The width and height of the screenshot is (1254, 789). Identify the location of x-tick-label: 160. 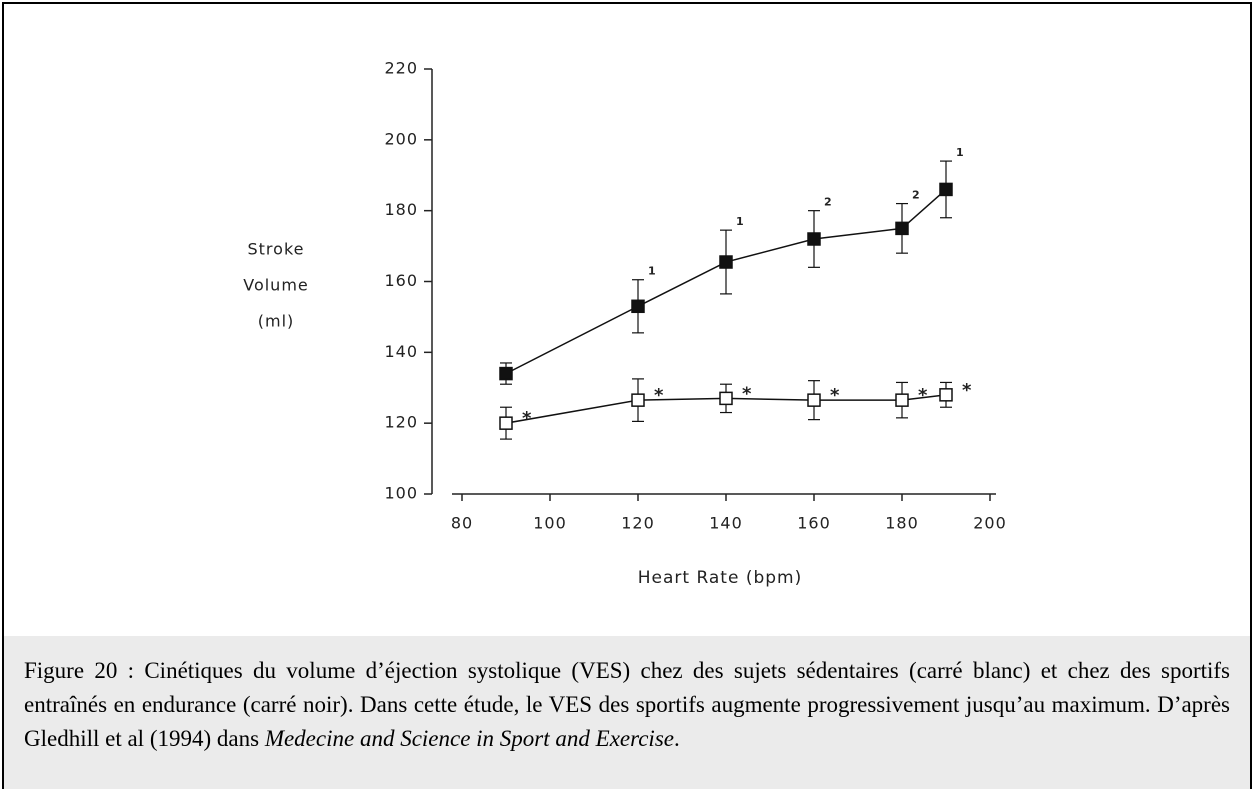
(814, 523).